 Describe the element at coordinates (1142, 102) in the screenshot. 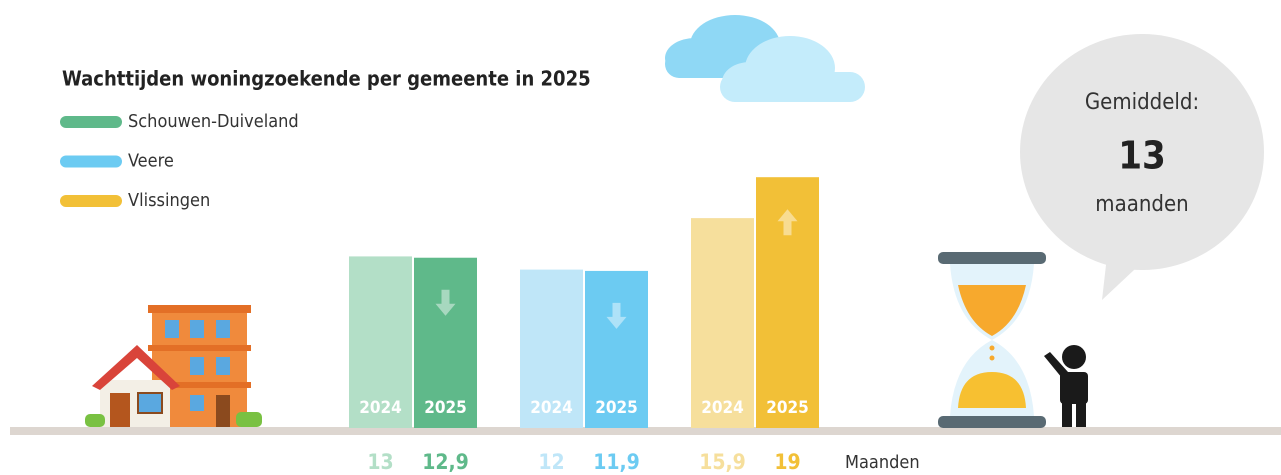

I see `average-label: Gemiddeld:` at that location.